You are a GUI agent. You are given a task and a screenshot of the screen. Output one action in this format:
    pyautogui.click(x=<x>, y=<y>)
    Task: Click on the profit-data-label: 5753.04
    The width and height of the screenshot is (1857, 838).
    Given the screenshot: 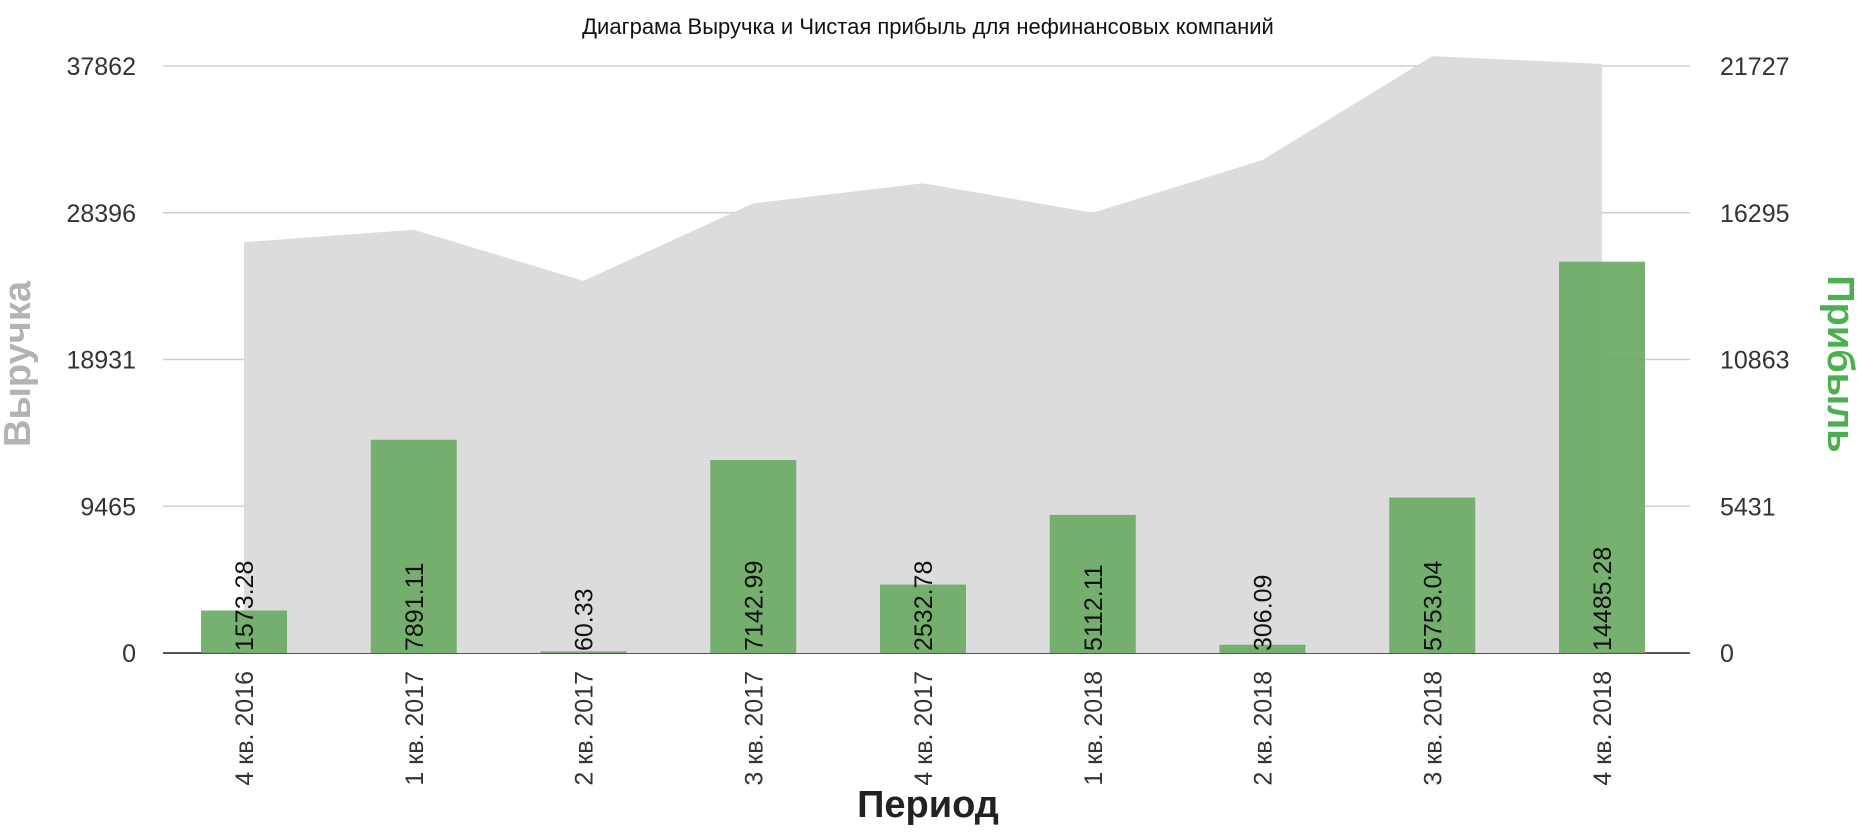 What is the action you would take?
    pyautogui.click(x=1433, y=606)
    